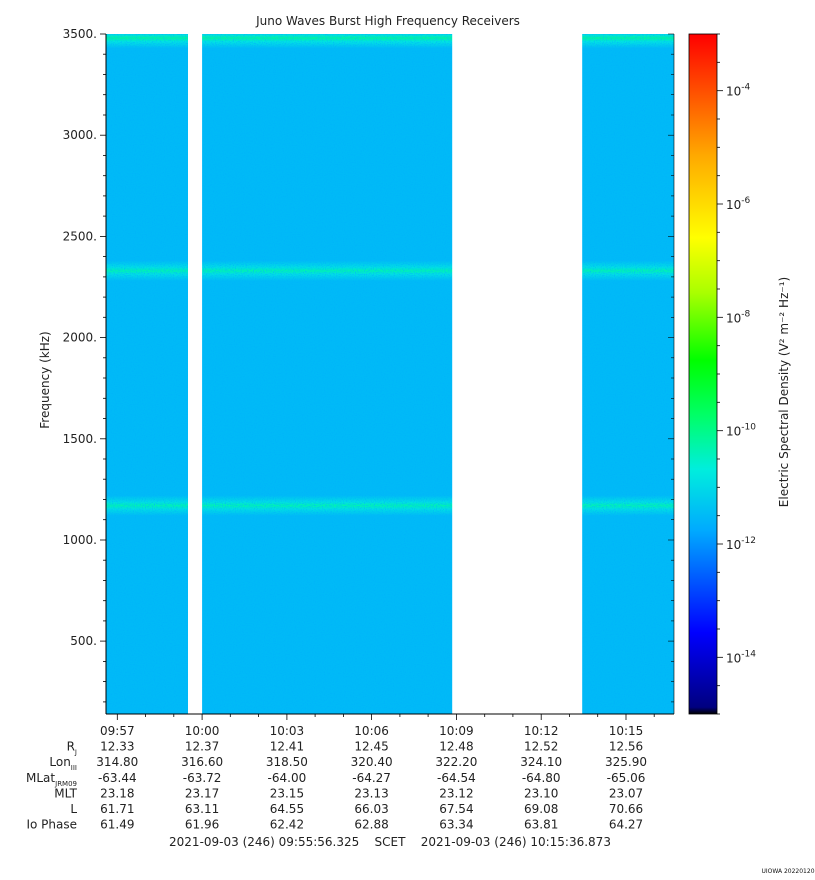 The height and width of the screenshot is (880, 815). Describe the element at coordinates (202, 778) in the screenshot. I see `ephemeris-cell: -63.72` at that location.